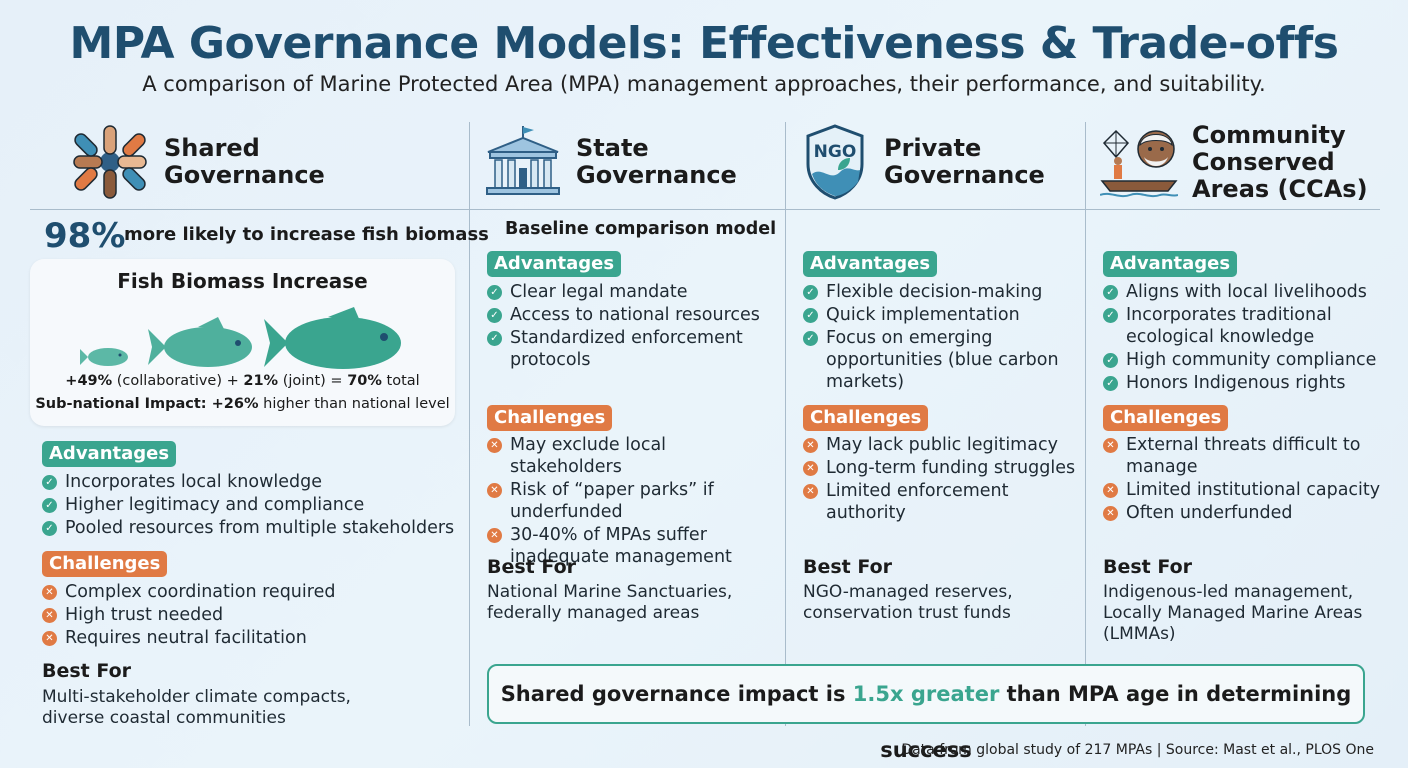 This screenshot has width=1408, height=768. I want to click on list-item: ✕ May exclude local stakeholders, so click(634, 456).